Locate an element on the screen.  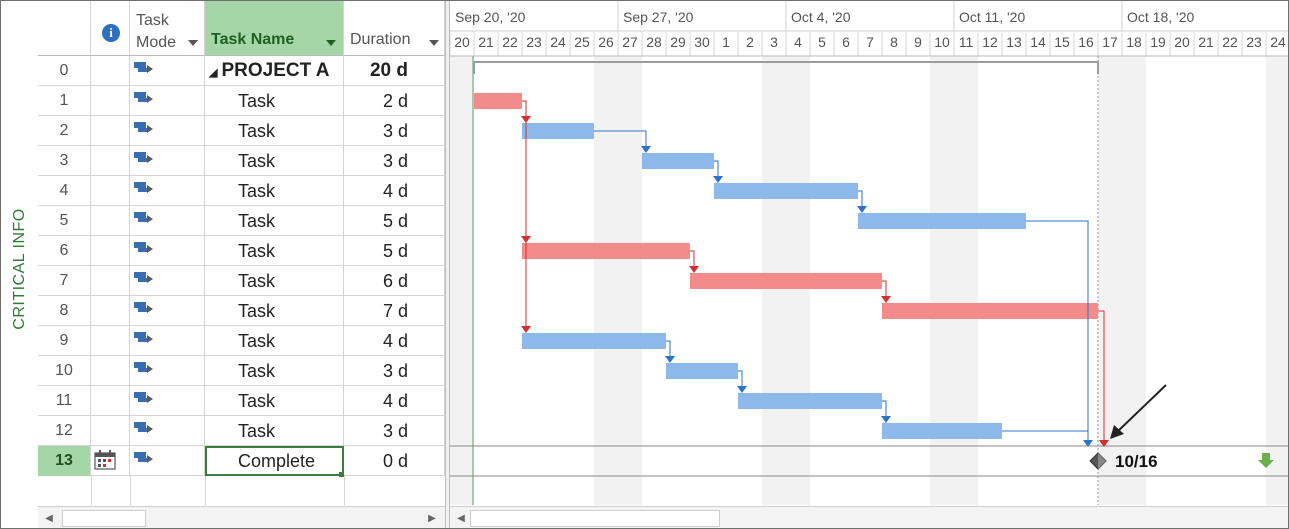
summary-bar is located at coordinates (786, 67).